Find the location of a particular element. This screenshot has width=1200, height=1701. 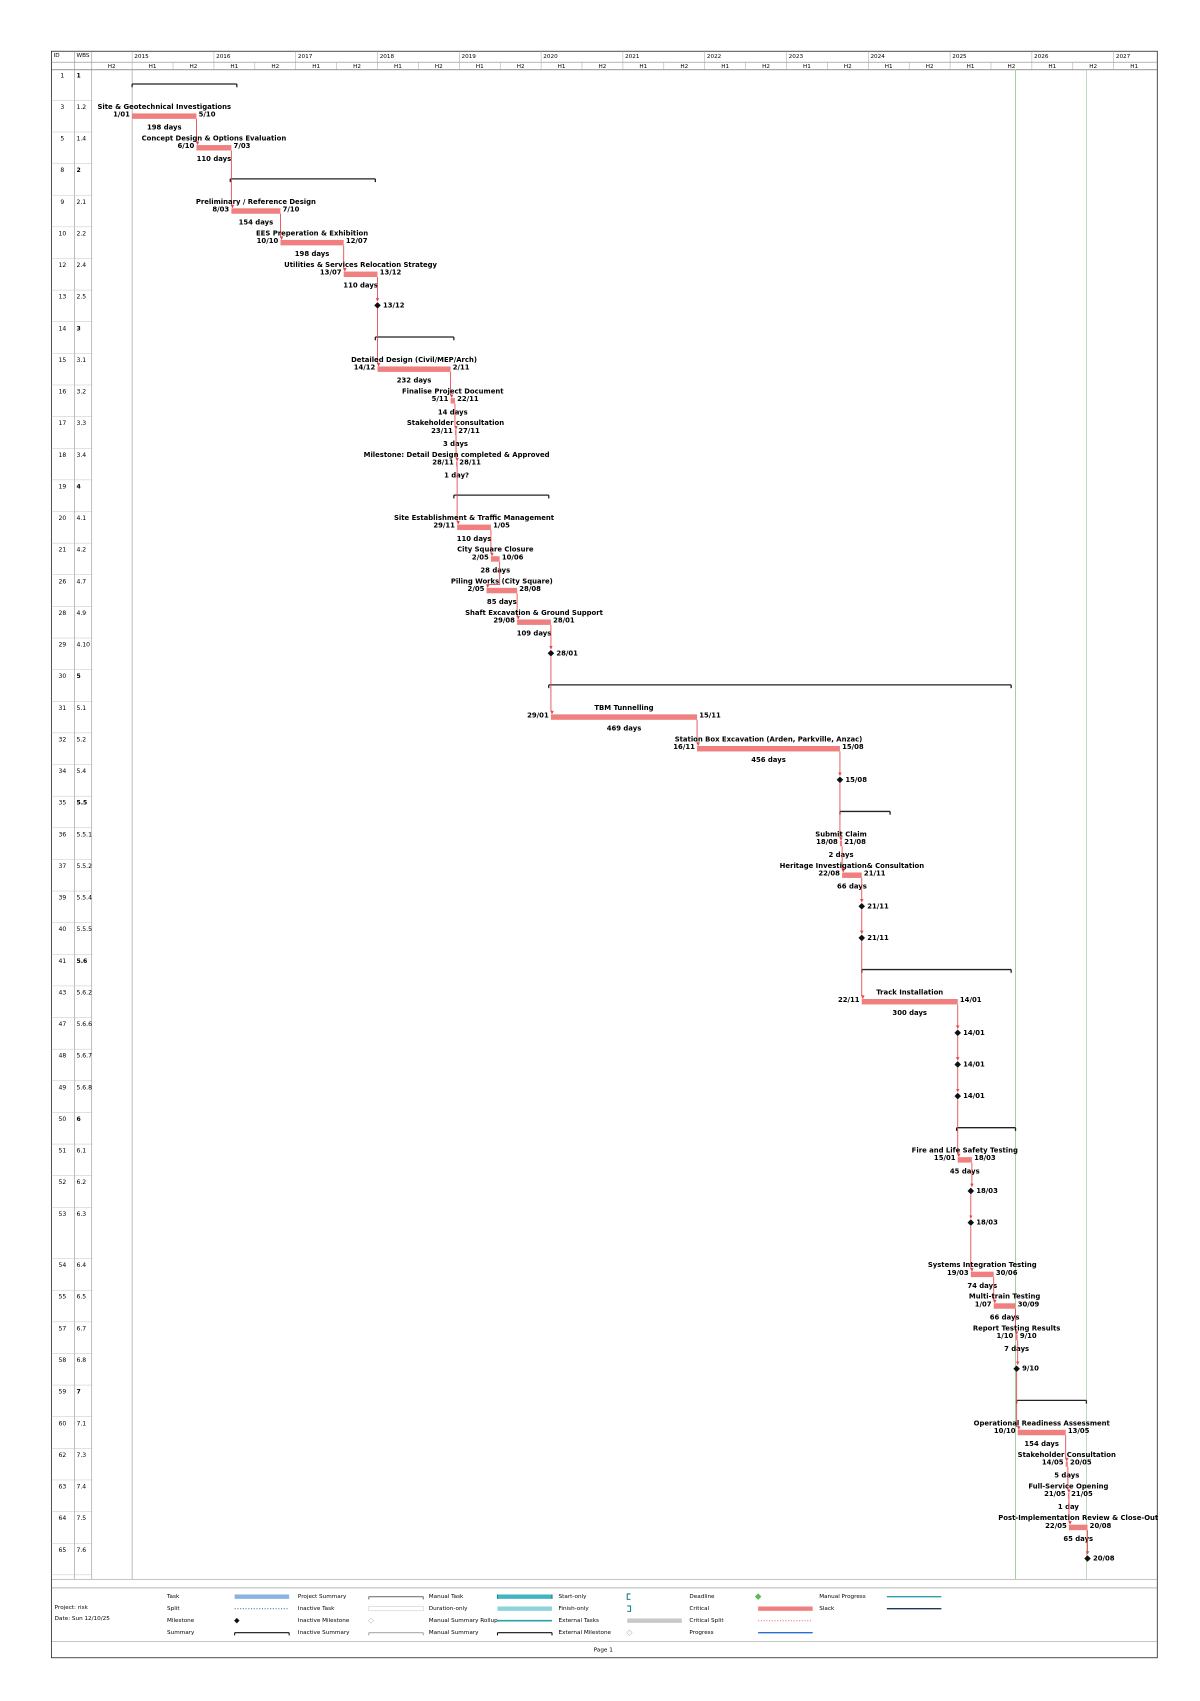

milestone-date: 9/10 is located at coordinates (1030, 1369).